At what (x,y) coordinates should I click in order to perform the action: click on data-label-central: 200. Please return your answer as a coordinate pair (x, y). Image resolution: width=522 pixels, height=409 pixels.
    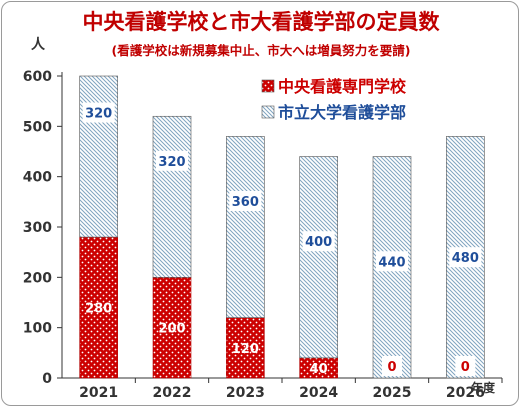
    Looking at the image, I should click on (171, 329).